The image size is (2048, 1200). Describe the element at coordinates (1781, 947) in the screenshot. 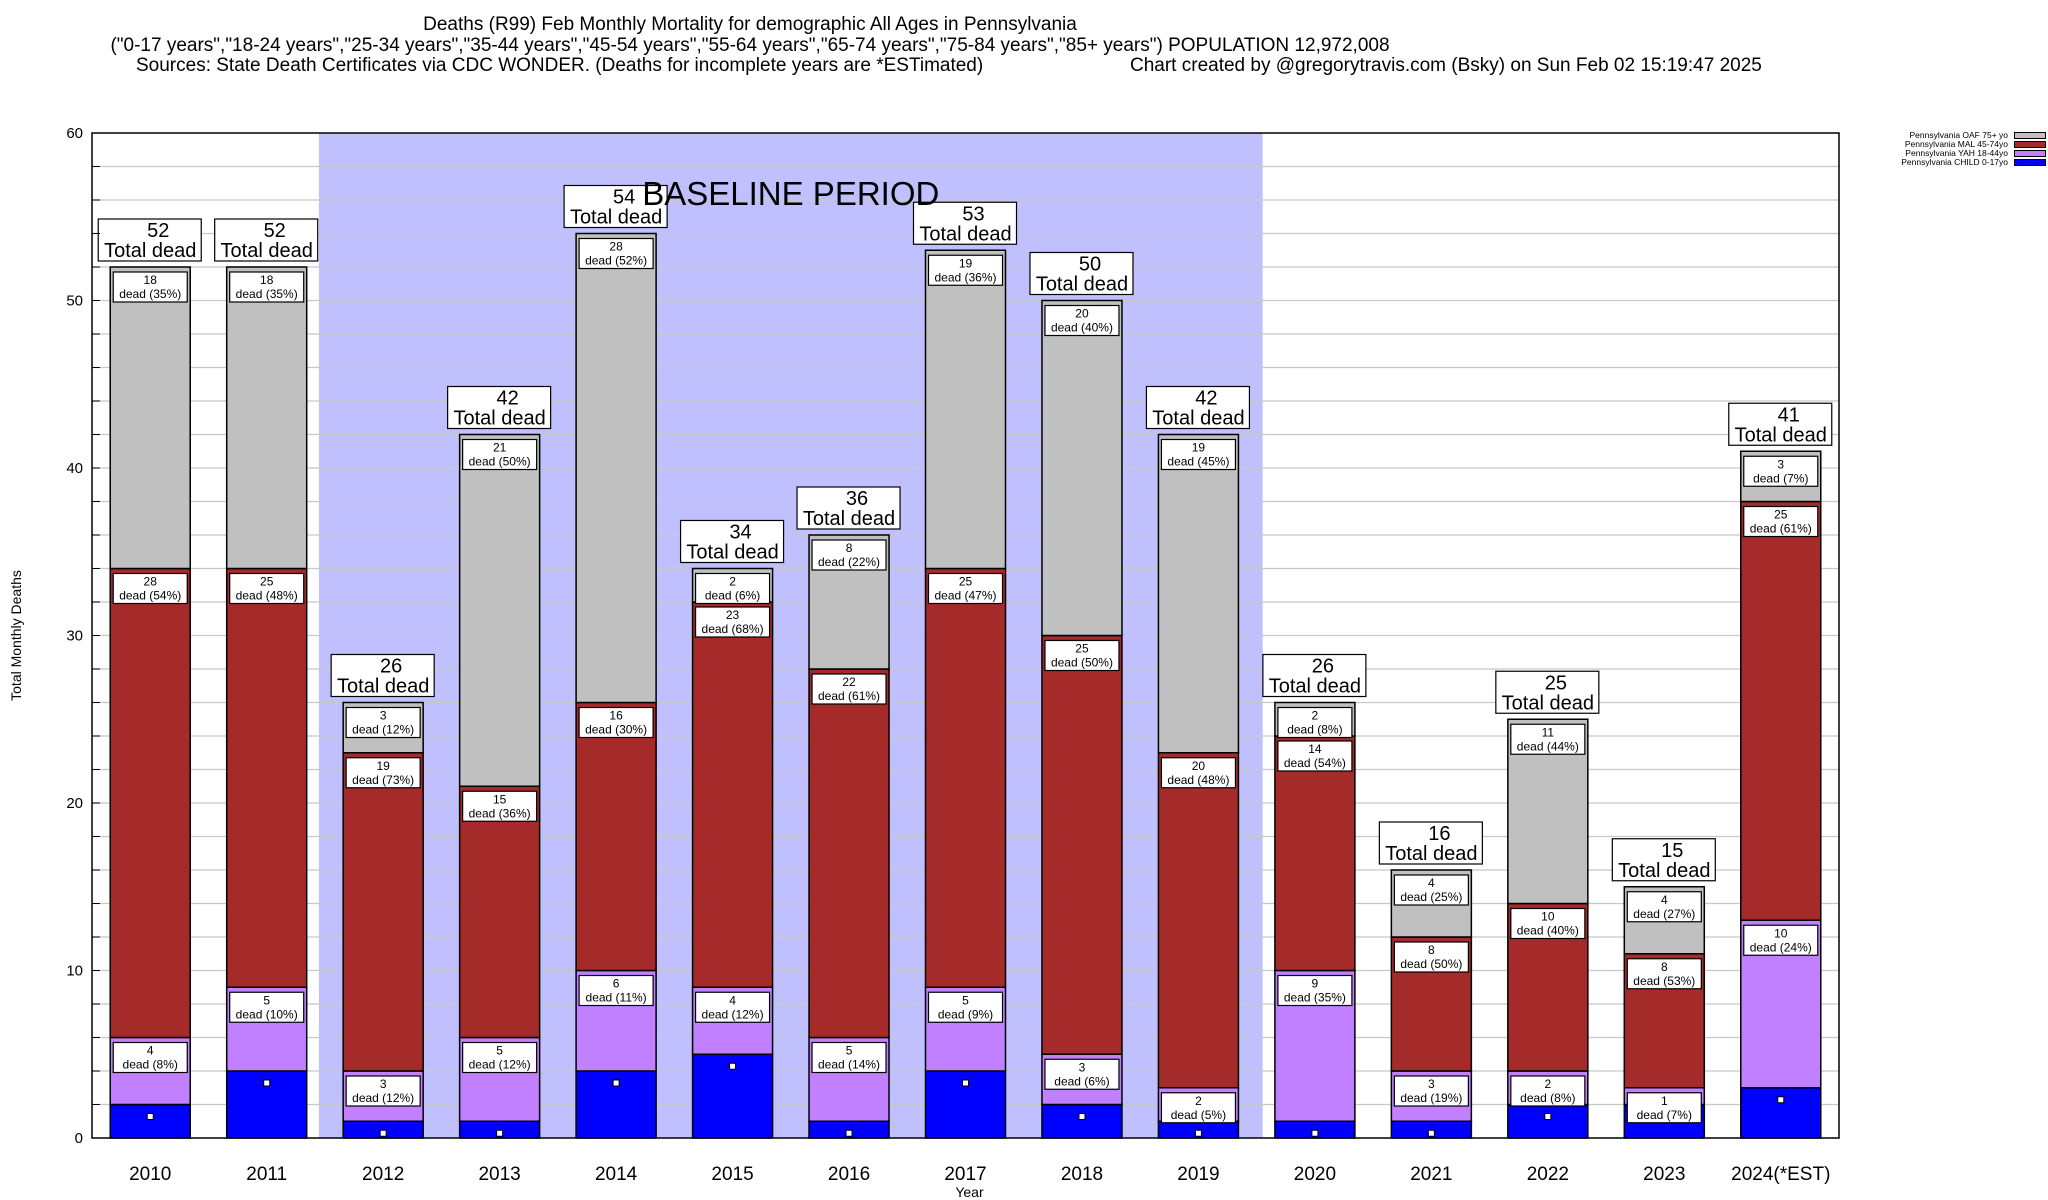

I see `segment-label-percent: dead (24%)` at that location.